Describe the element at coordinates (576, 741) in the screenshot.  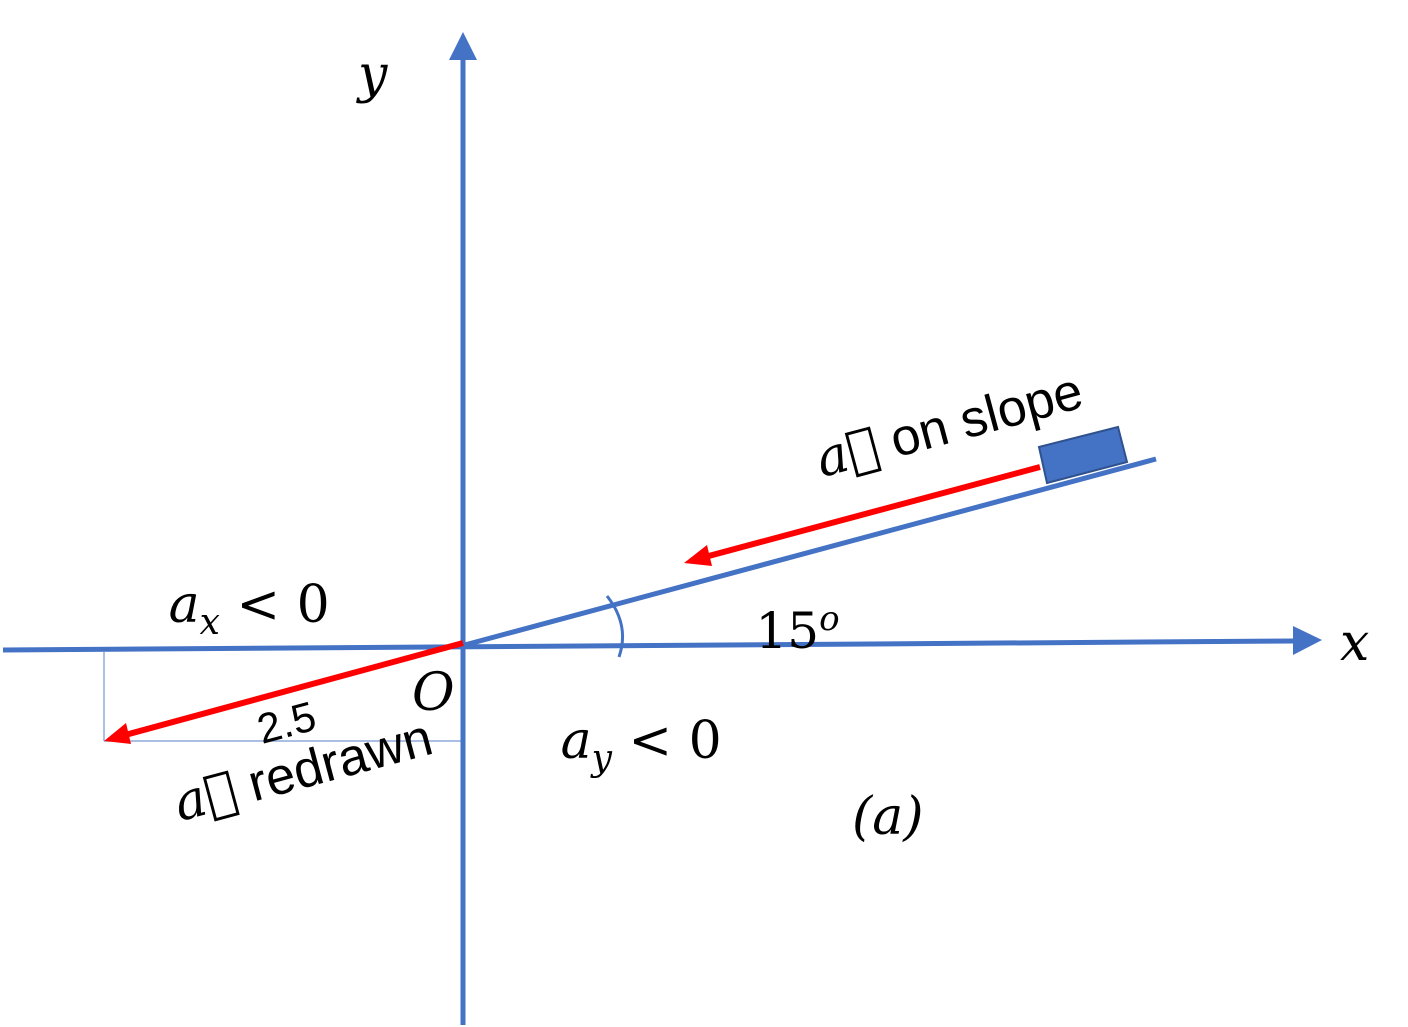
I see `ay-symbol: a` at that location.